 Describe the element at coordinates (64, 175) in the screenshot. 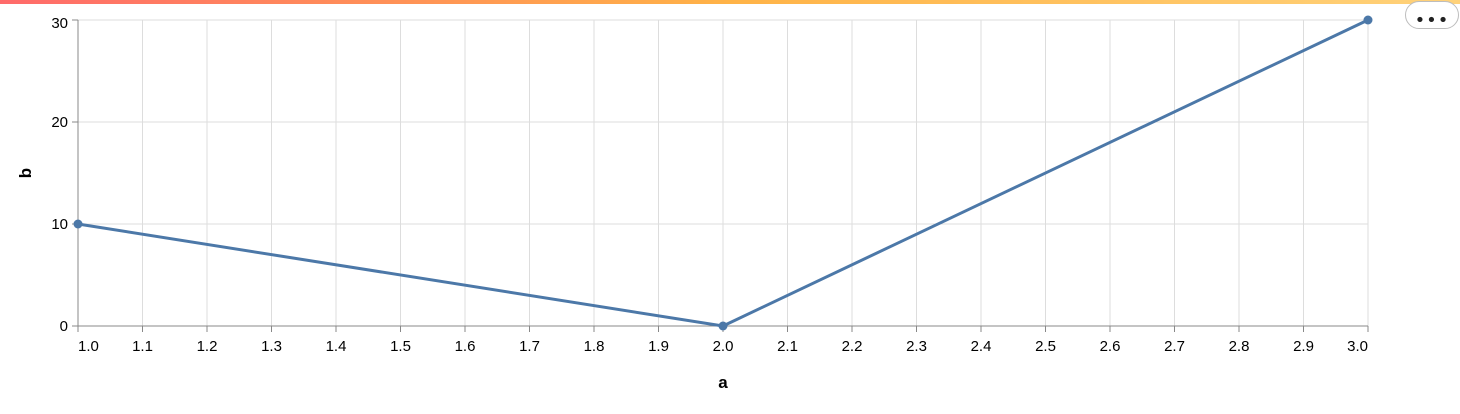

I see `y-axis-ticks: 0 10 20 30` at that location.